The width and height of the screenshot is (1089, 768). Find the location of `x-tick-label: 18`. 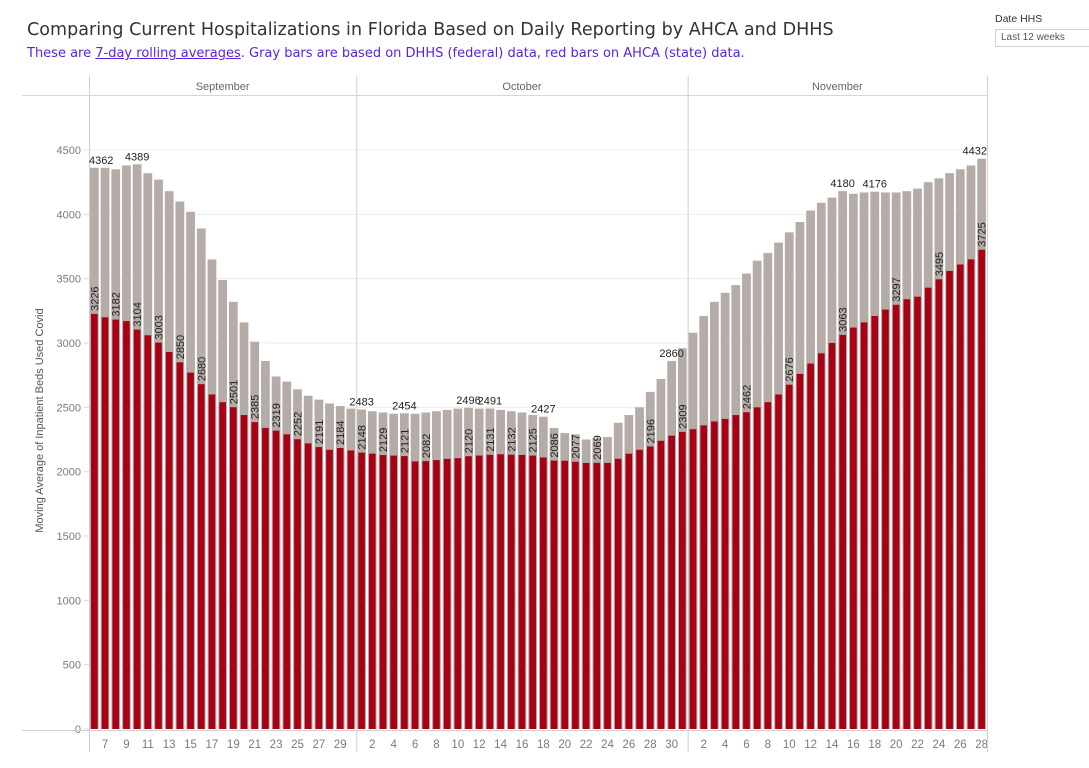

x-tick-label: 18 is located at coordinates (543, 745).